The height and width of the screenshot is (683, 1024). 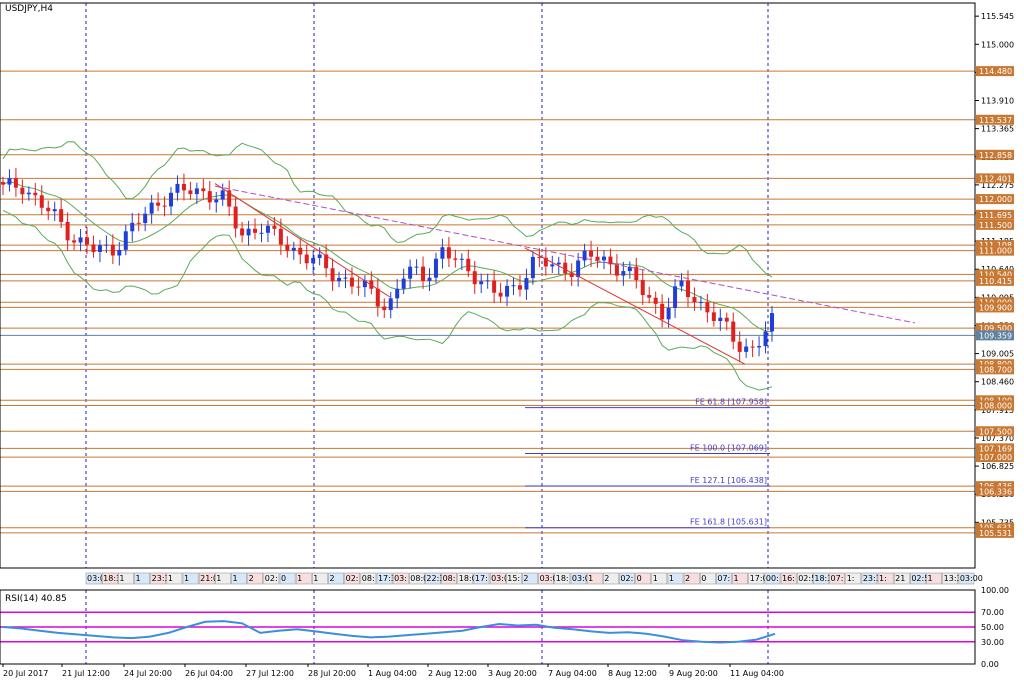 I want to click on session-time-label: 23:30, so click(x=163, y=578).